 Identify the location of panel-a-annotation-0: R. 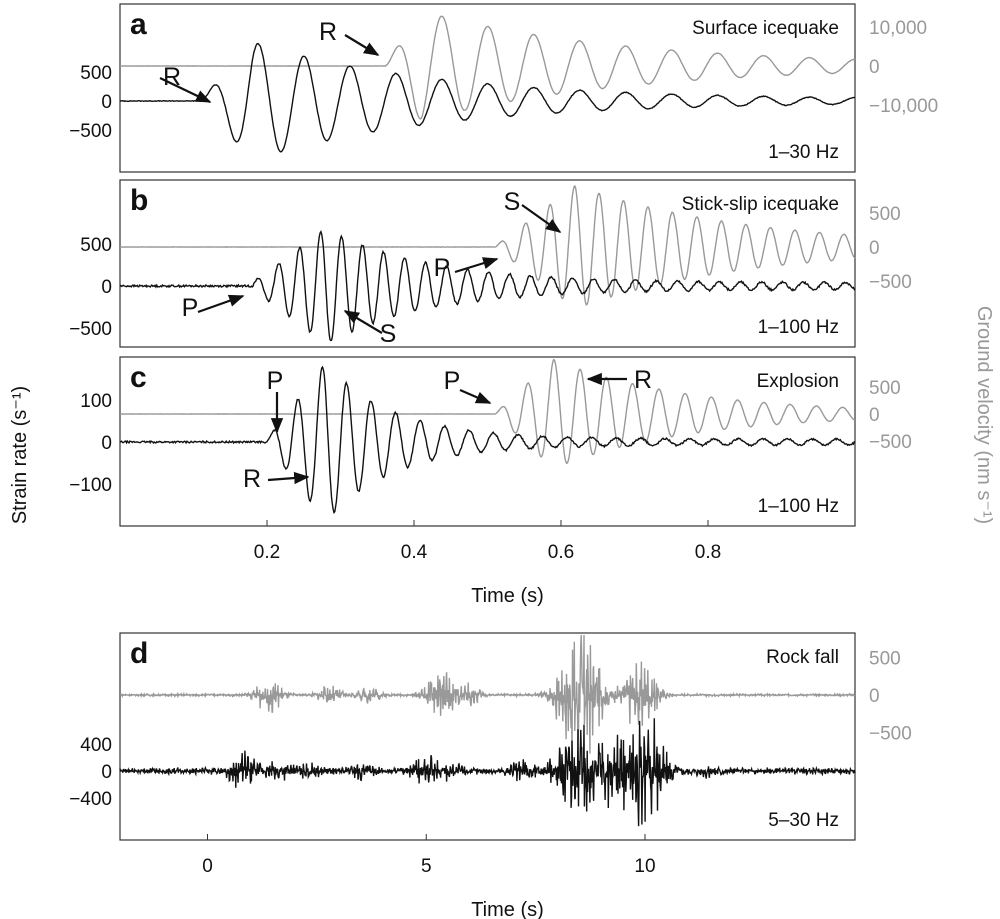
(172, 77).